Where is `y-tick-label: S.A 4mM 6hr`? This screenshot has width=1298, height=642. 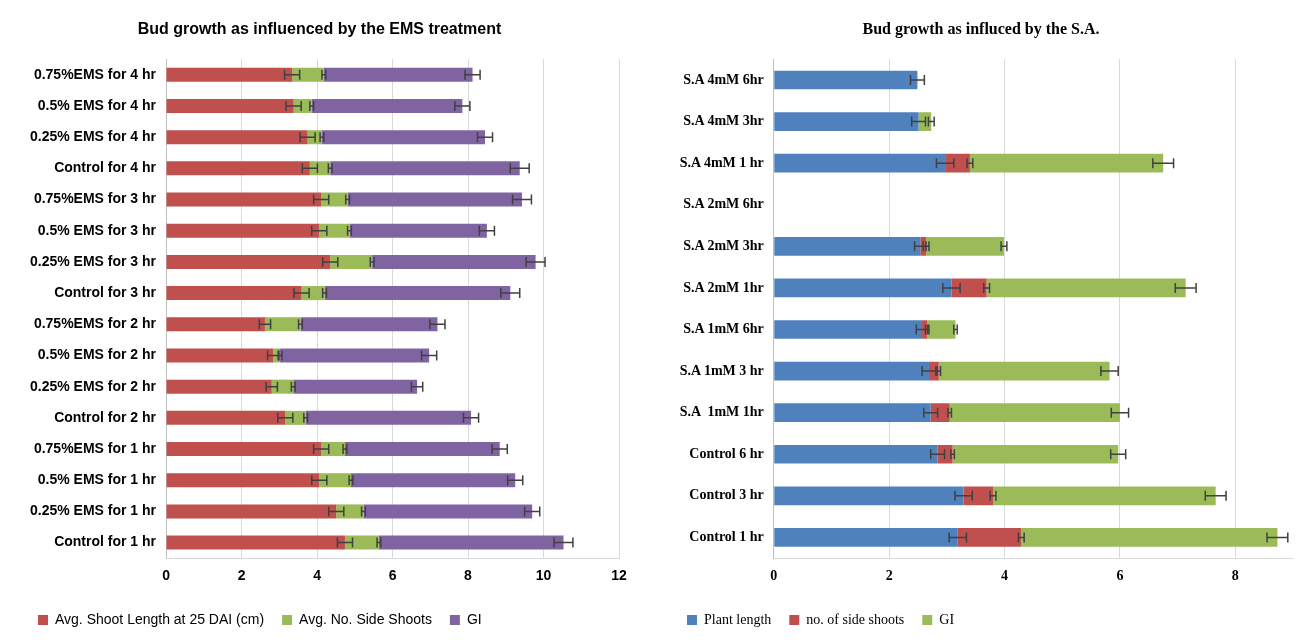
y-tick-label: S.A 4mM 6hr is located at coordinates (723, 79).